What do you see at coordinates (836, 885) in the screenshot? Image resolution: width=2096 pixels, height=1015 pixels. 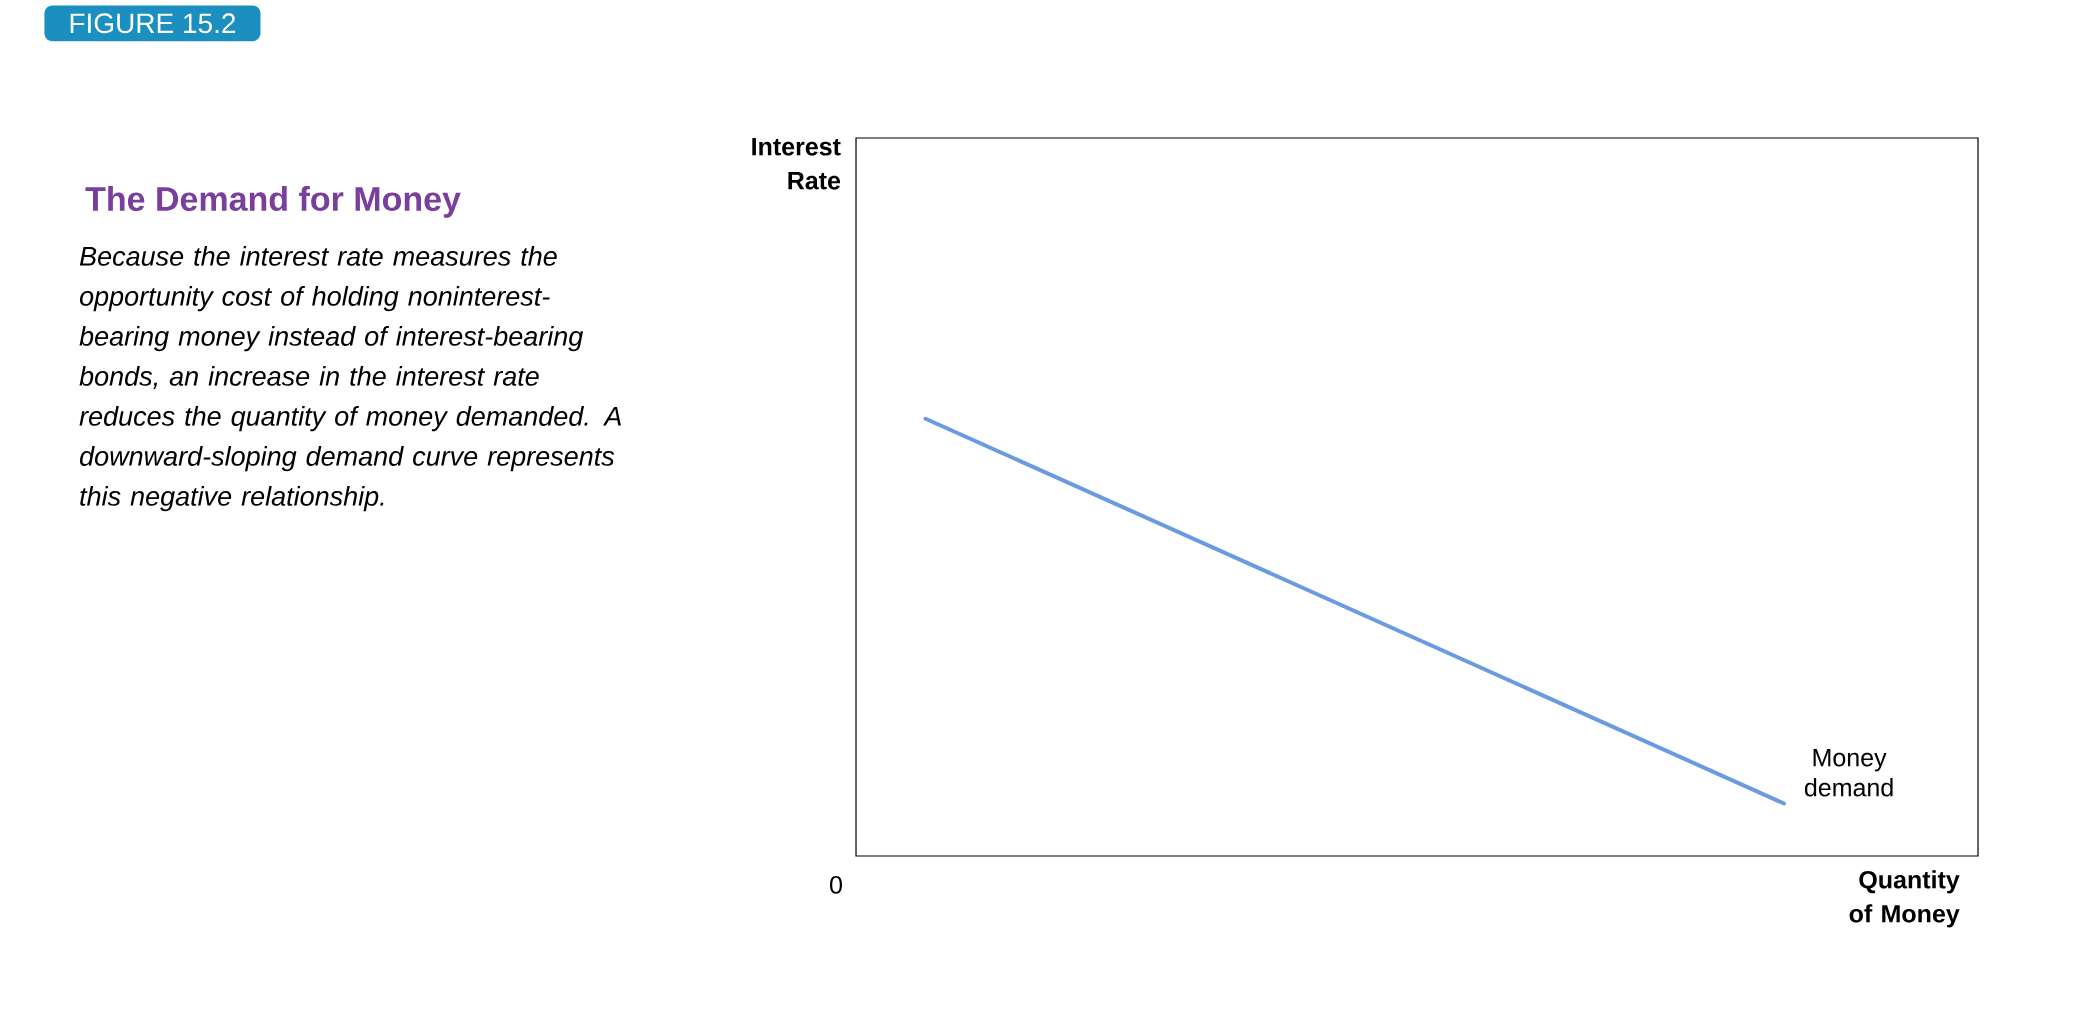 I see `text: 0` at bounding box center [836, 885].